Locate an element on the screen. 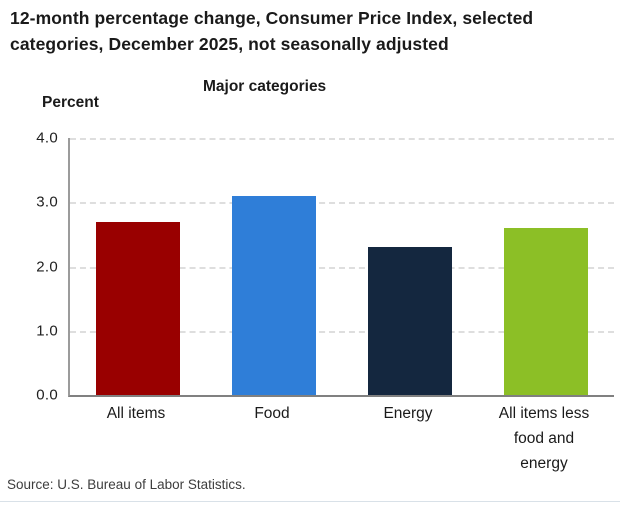  x-axis-label: All items is located at coordinates (136, 413).